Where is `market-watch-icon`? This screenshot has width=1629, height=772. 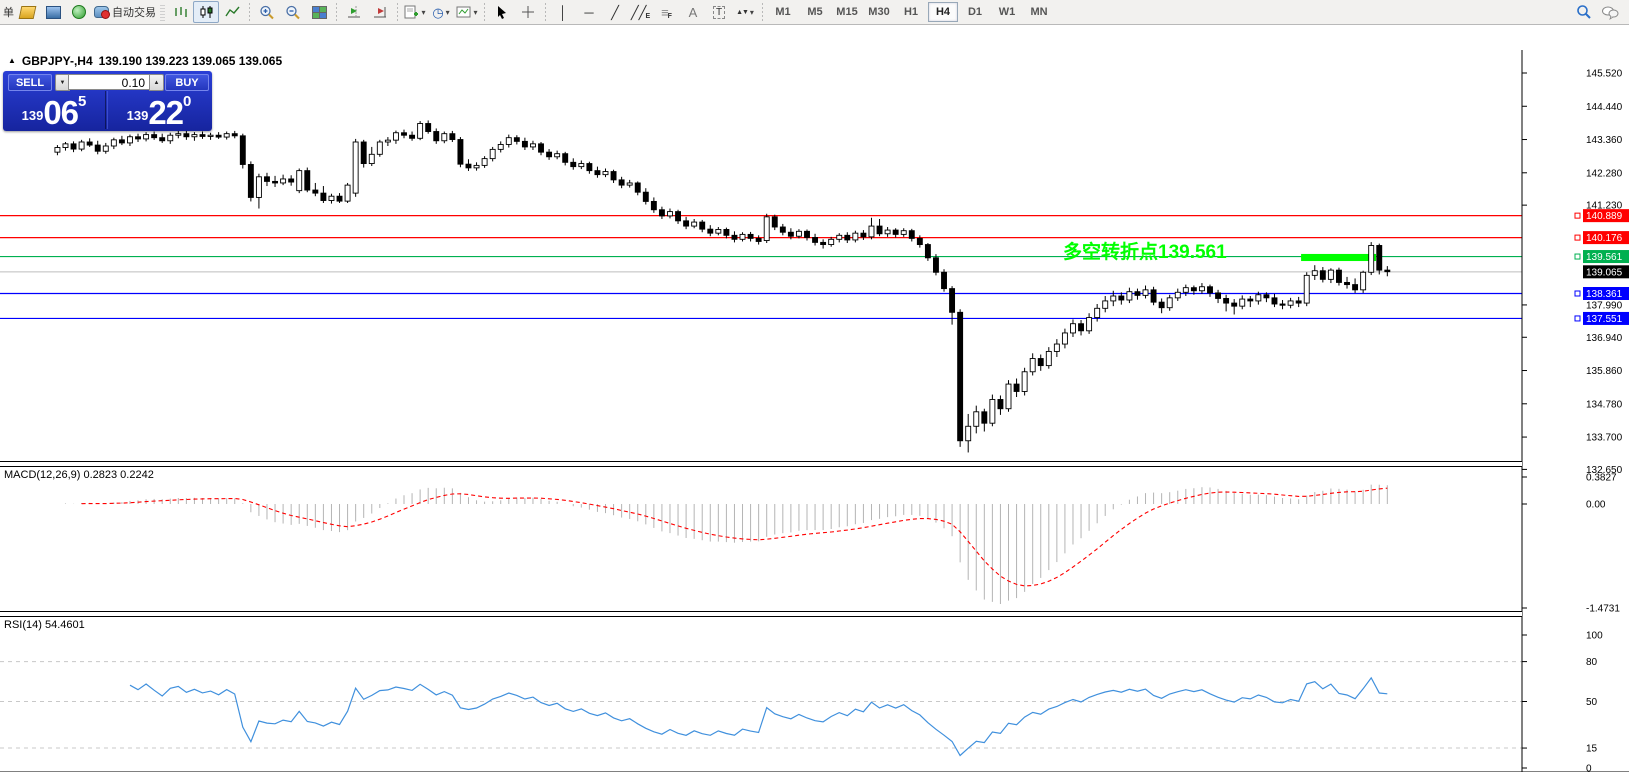 market-watch-icon is located at coordinates (27, 12).